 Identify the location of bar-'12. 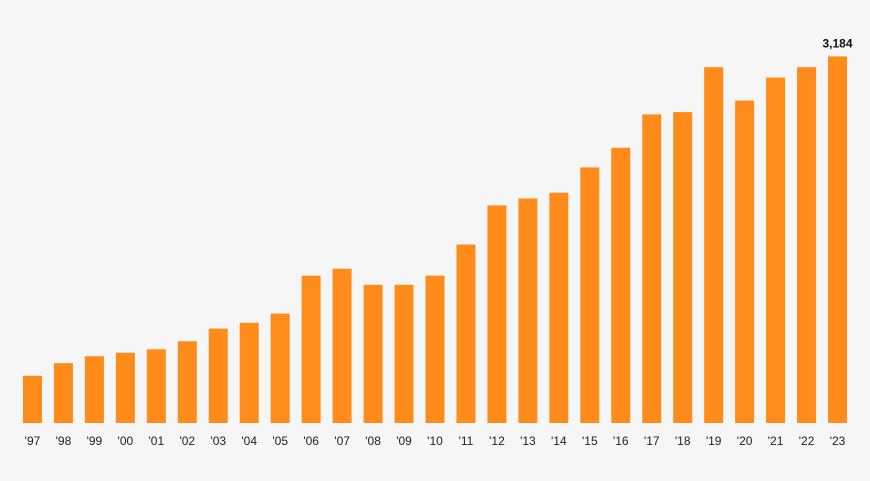
(497, 314).